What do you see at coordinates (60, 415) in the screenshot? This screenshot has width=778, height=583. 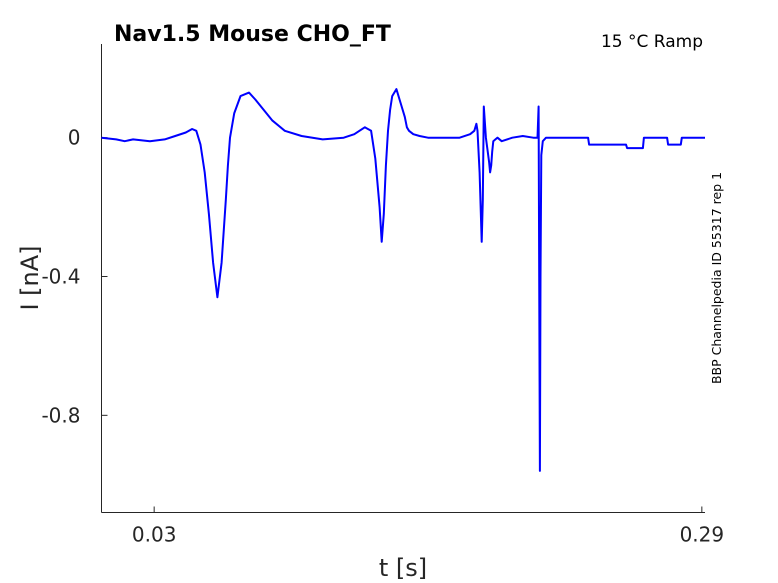 I see `y-tick-label: -0.8` at bounding box center [60, 415].